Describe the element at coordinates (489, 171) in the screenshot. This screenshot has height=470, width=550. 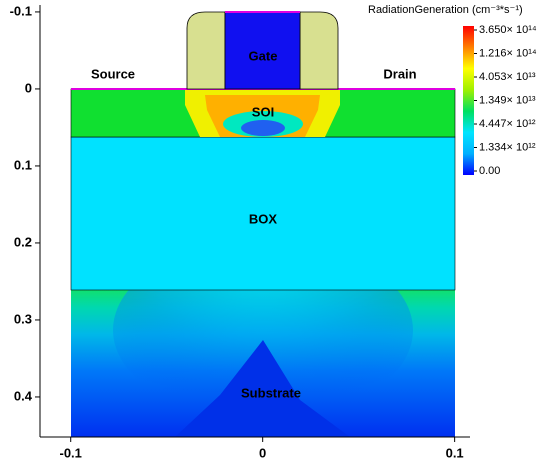
I see `colorbar-tick-label: 0.00` at that location.